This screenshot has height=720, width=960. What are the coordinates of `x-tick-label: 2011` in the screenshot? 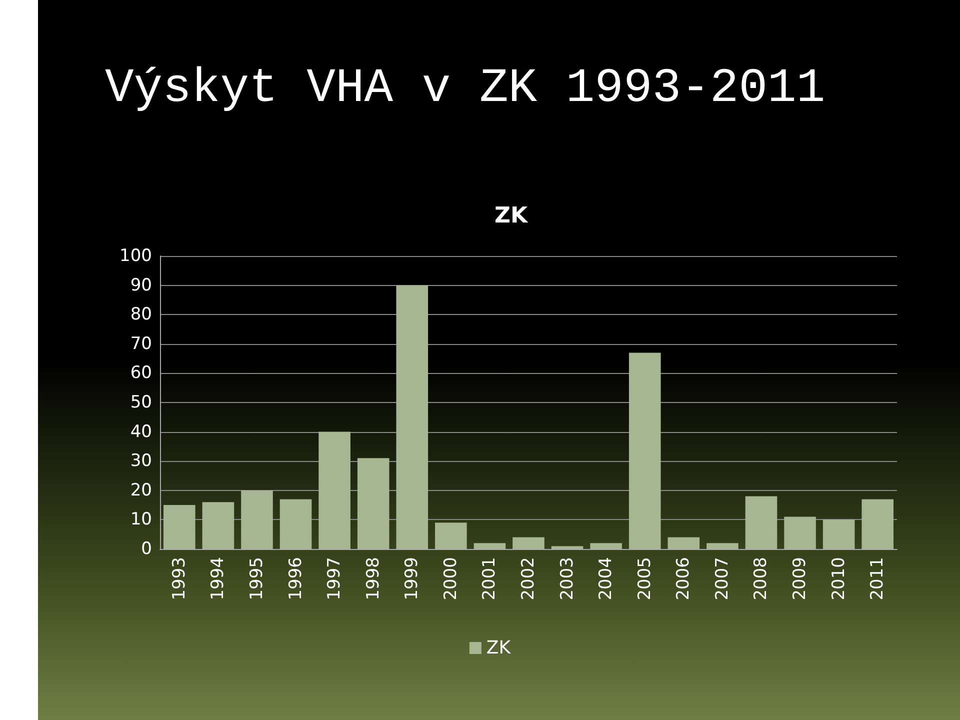 It's located at (878, 578).